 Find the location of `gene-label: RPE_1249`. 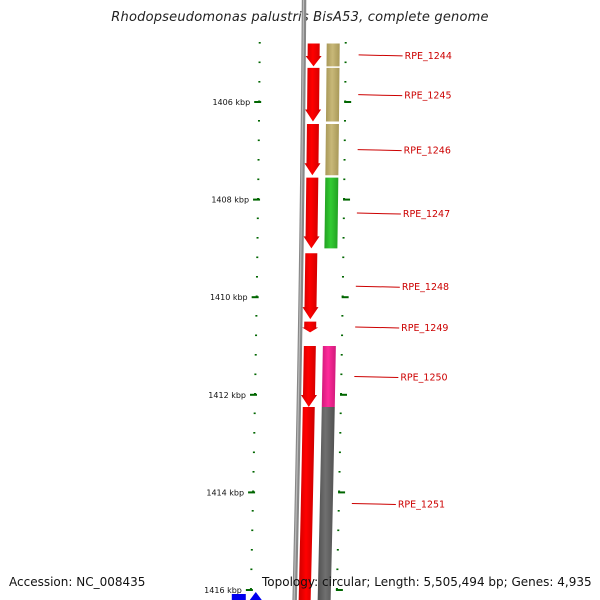

gene-label: RPE_1249 is located at coordinates (424, 328).